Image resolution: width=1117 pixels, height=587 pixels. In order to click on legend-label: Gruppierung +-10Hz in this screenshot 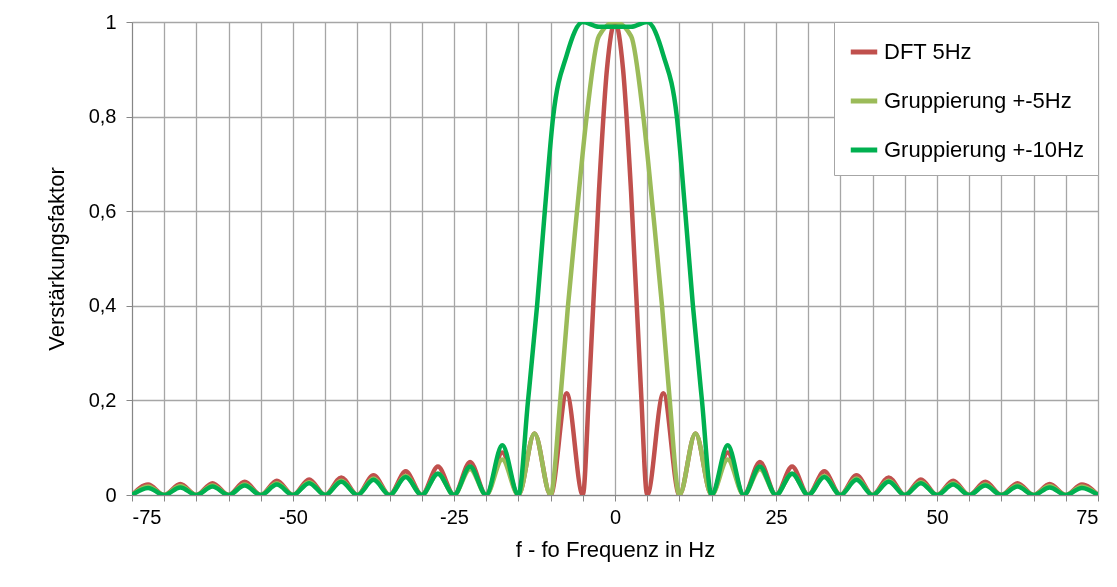, I will do `click(984, 149)`.